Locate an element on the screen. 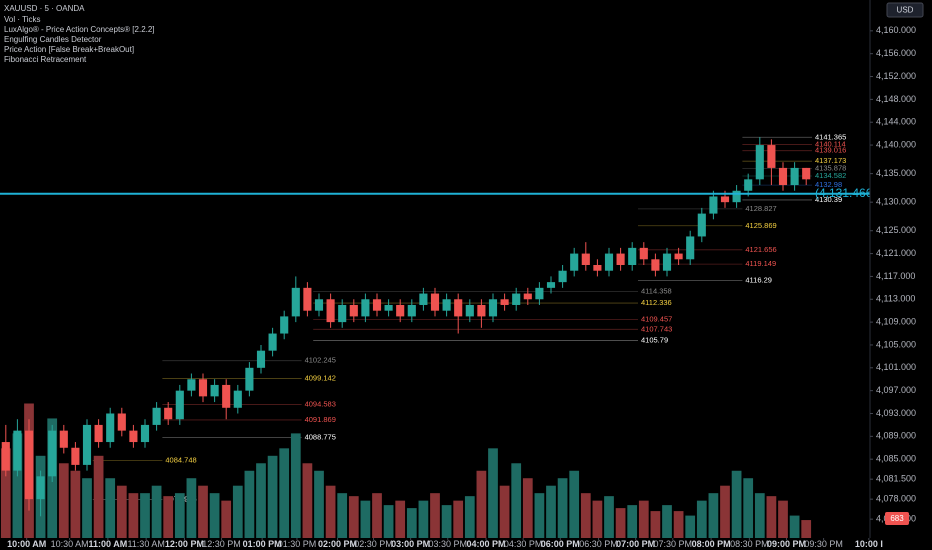 The image size is (932, 550). y-tick-label: 4,121.000 is located at coordinates (896, 253).